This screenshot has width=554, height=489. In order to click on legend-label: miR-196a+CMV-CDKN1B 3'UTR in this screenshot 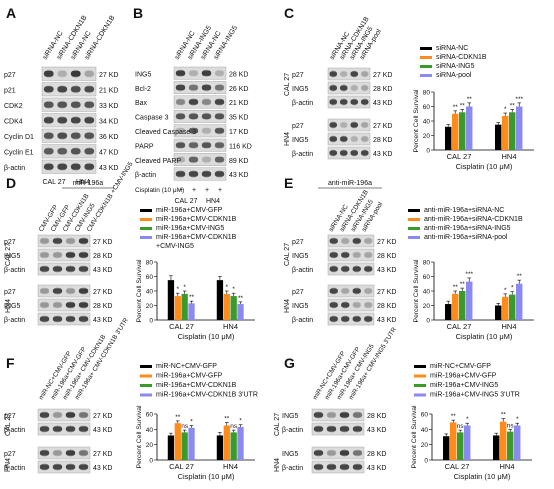, I will do `click(207, 395)`.